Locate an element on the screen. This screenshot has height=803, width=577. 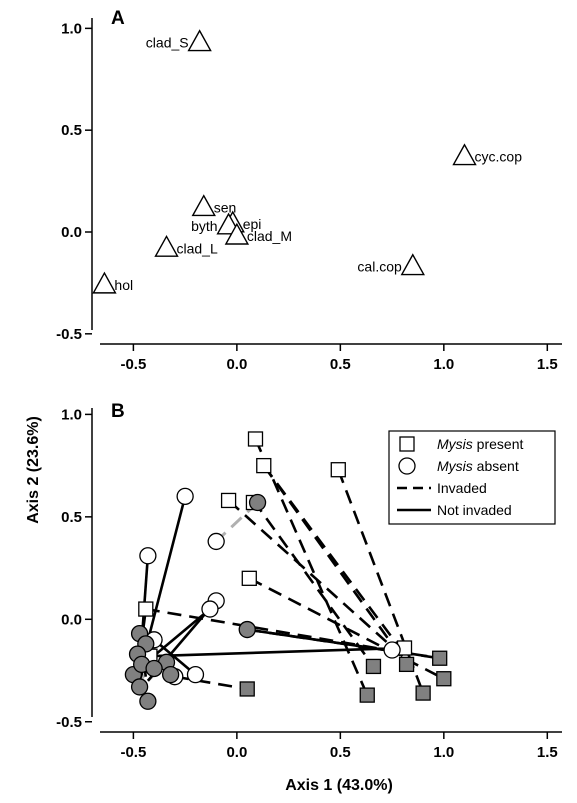
panel-a-letter: A is located at coordinates (118, 18).